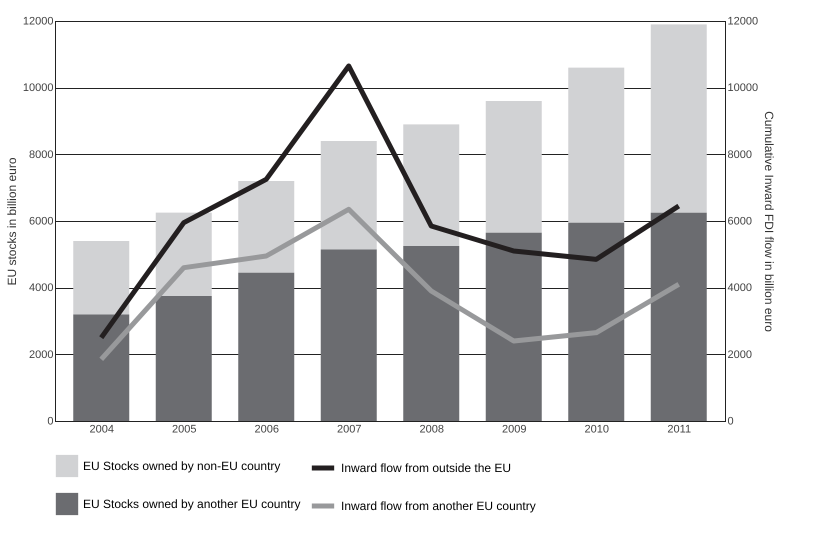 This screenshot has width=836, height=544. Describe the element at coordinates (679, 430) in the screenshot. I see `x-tick-label: 2011` at that location.